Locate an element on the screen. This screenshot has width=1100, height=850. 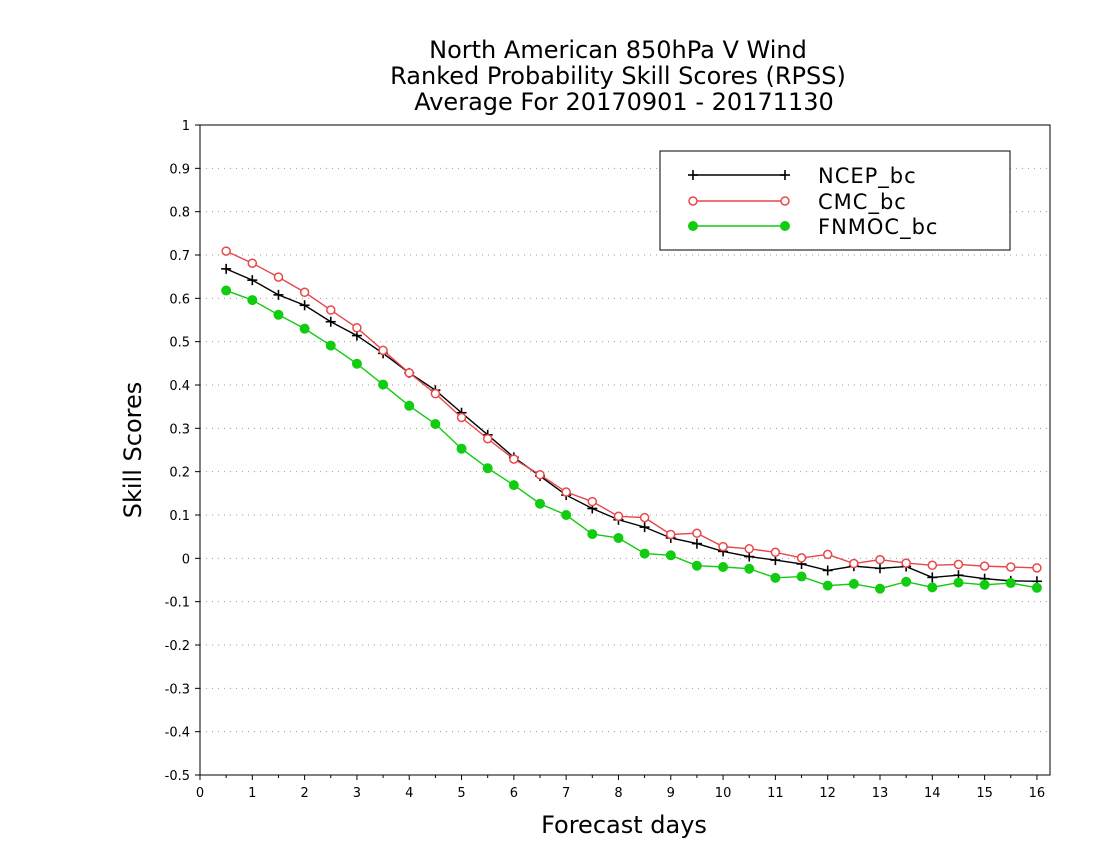
x-tick-label: 13 is located at coordinates (880, 793).